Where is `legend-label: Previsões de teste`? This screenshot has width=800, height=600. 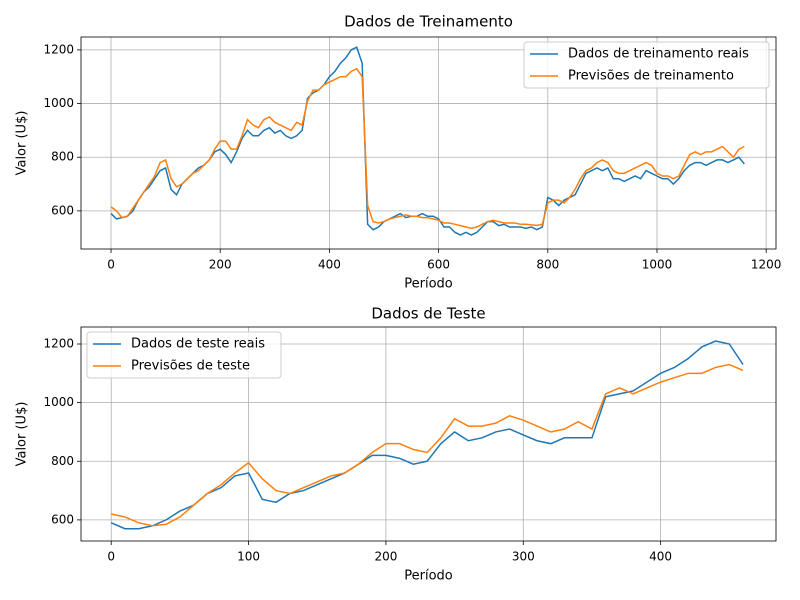 legend-label: Previsões de teste is located at coordinates (190, 366).